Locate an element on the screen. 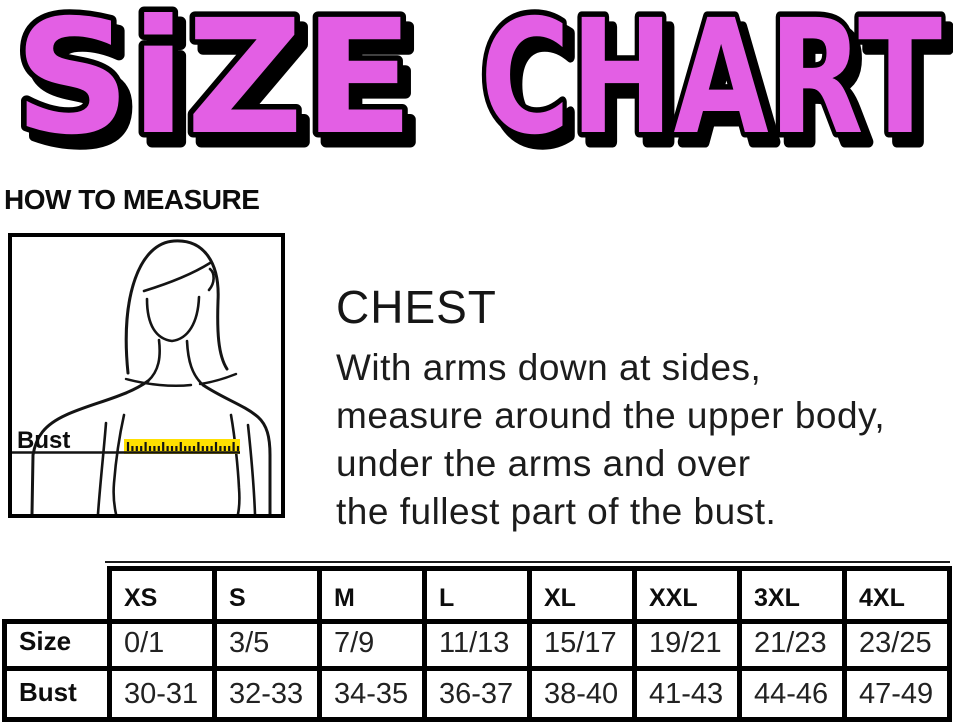 The image size is (953, 726). col-header-xs: XS is located at coordinates (162, 595).